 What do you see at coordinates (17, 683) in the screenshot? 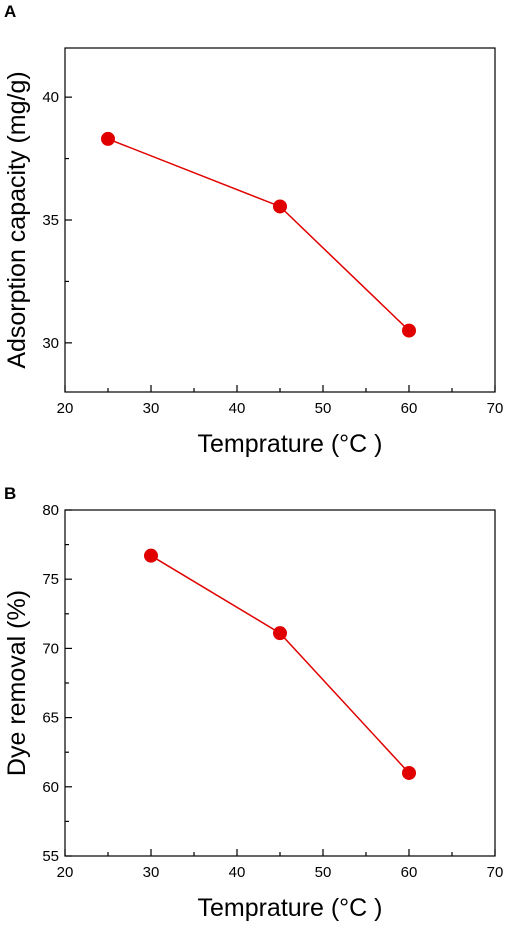
I see `y-axis-title: Dye removal (%)` at bounding box center [17, 683].